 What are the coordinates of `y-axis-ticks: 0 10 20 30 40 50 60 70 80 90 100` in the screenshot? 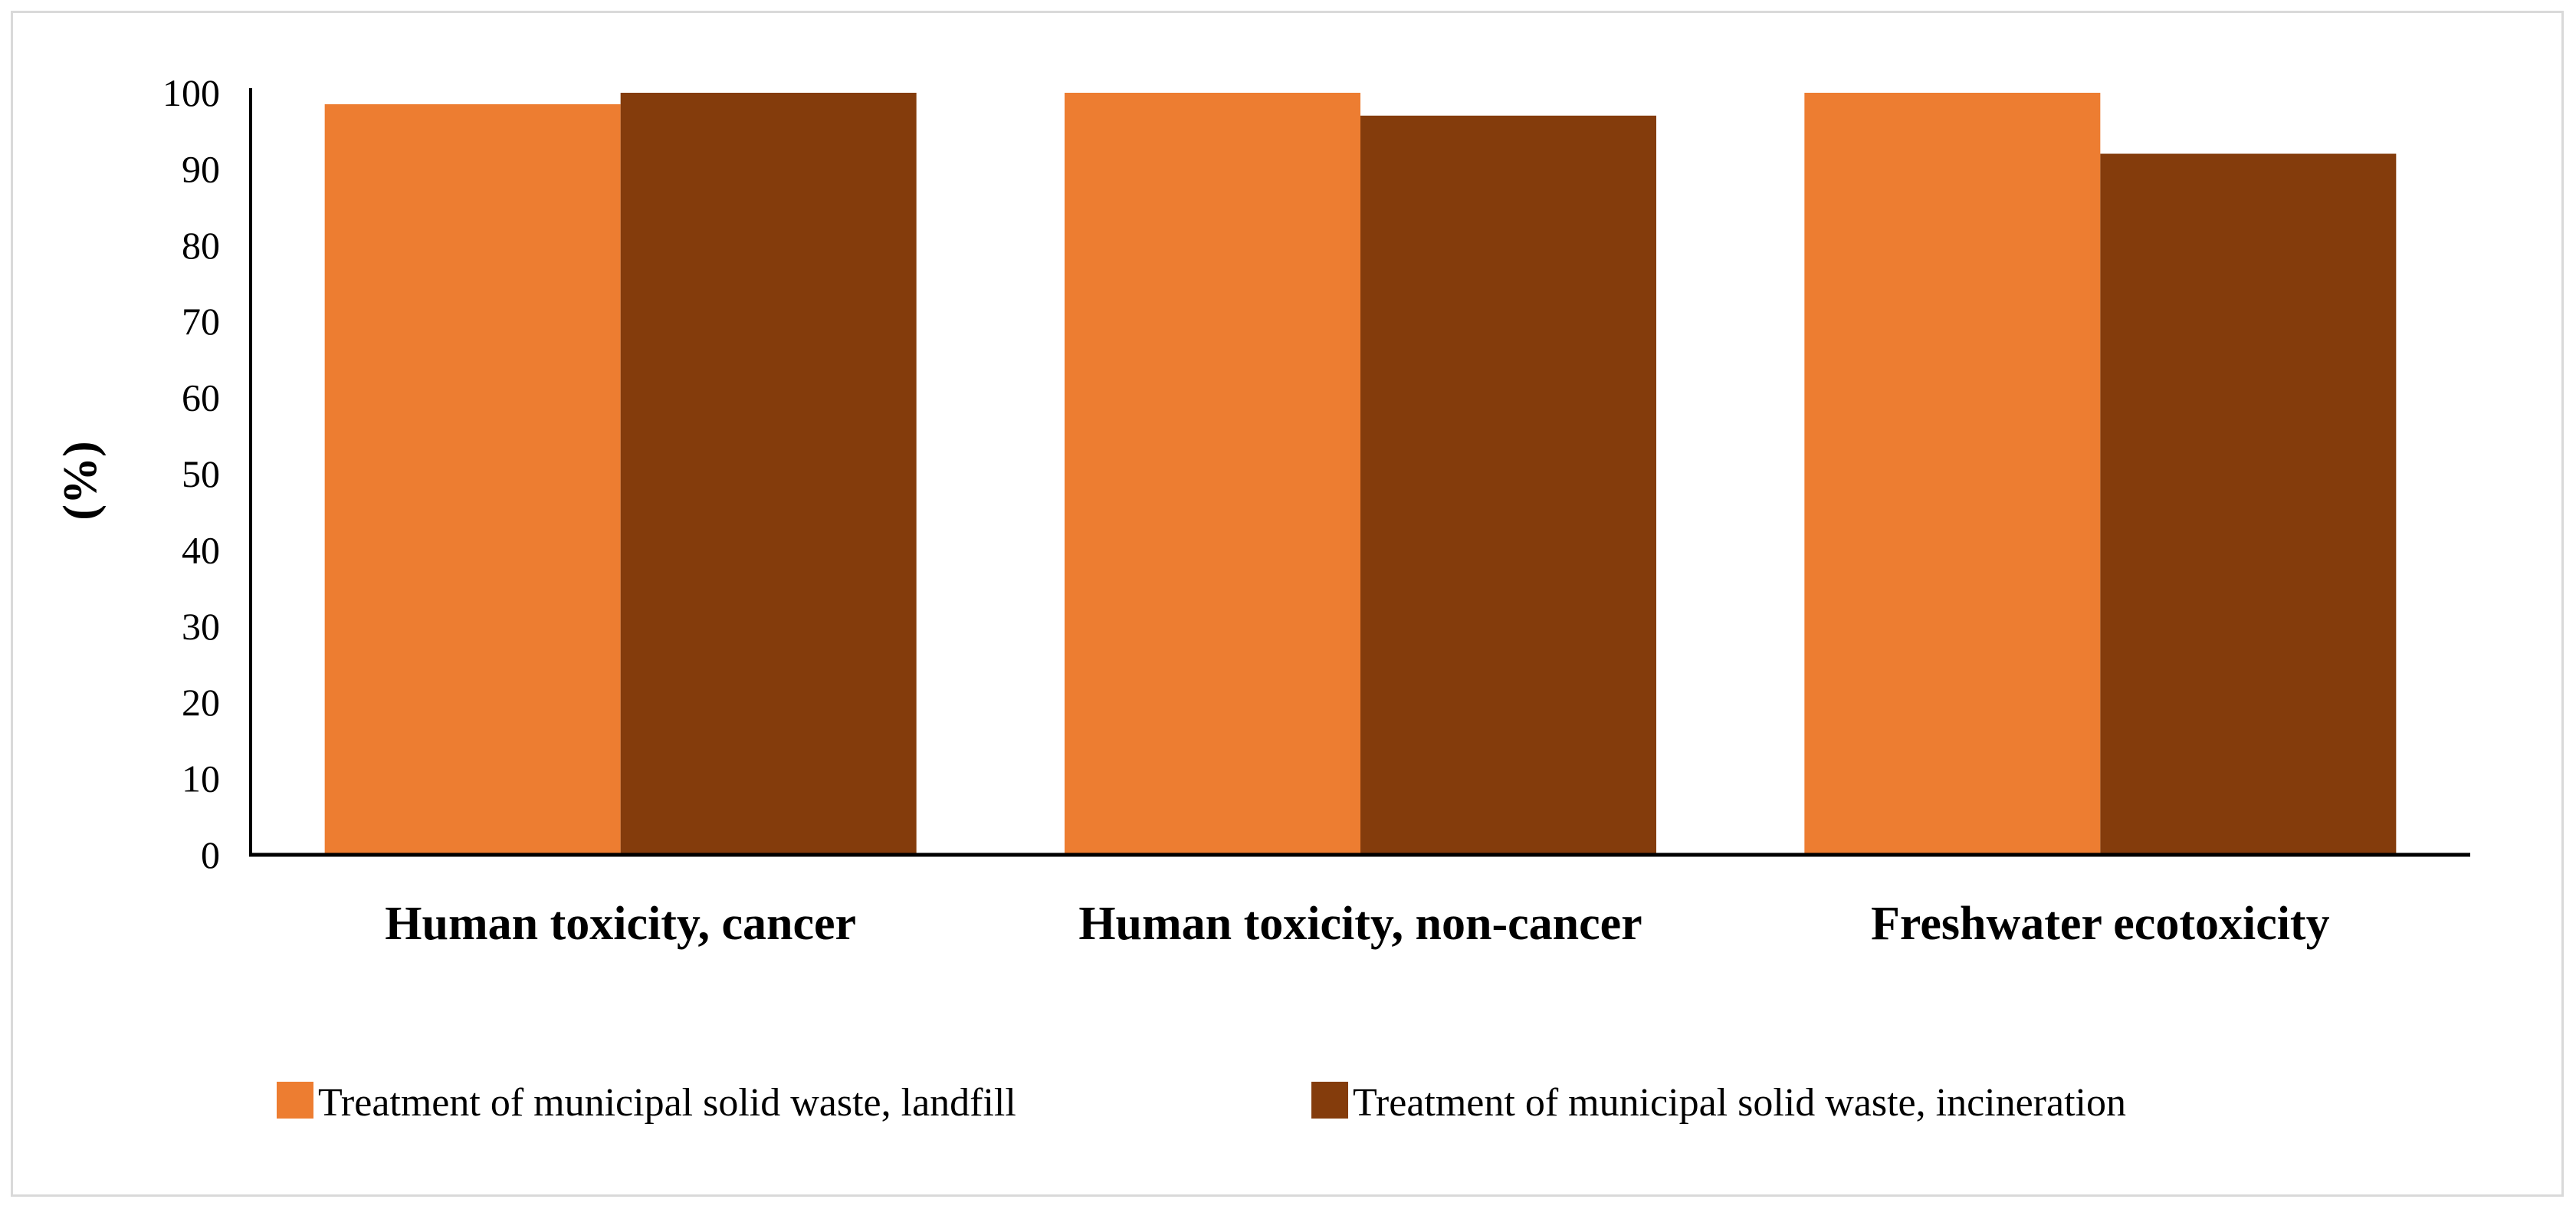 It's located at (191, 473).